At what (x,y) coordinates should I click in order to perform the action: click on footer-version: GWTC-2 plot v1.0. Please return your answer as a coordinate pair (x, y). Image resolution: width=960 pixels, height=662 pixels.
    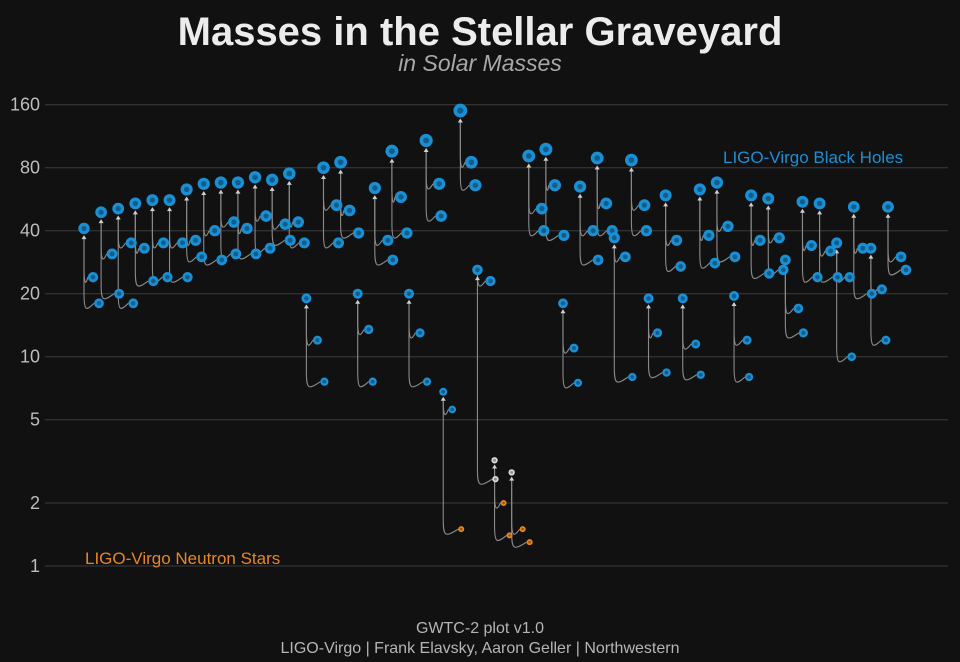
    Looking at the image, I should click on (480, 628).